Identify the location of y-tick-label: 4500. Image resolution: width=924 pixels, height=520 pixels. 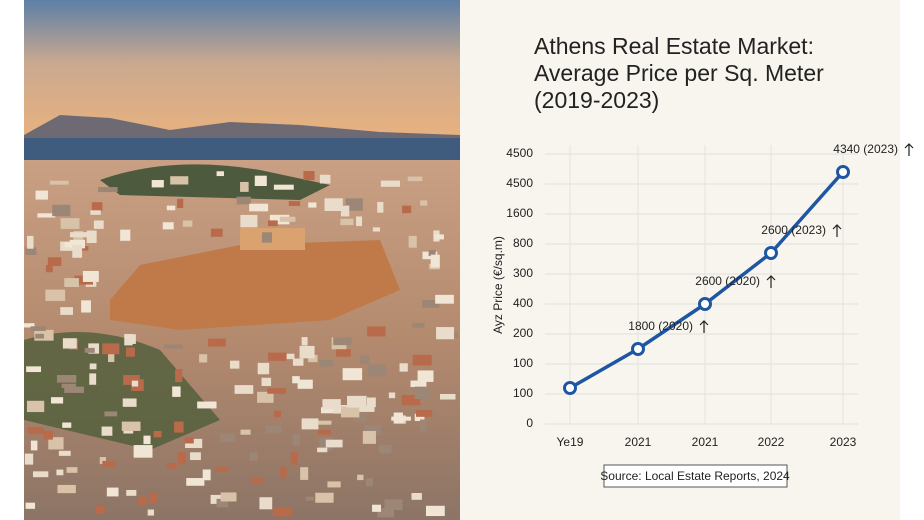
(519, 153).